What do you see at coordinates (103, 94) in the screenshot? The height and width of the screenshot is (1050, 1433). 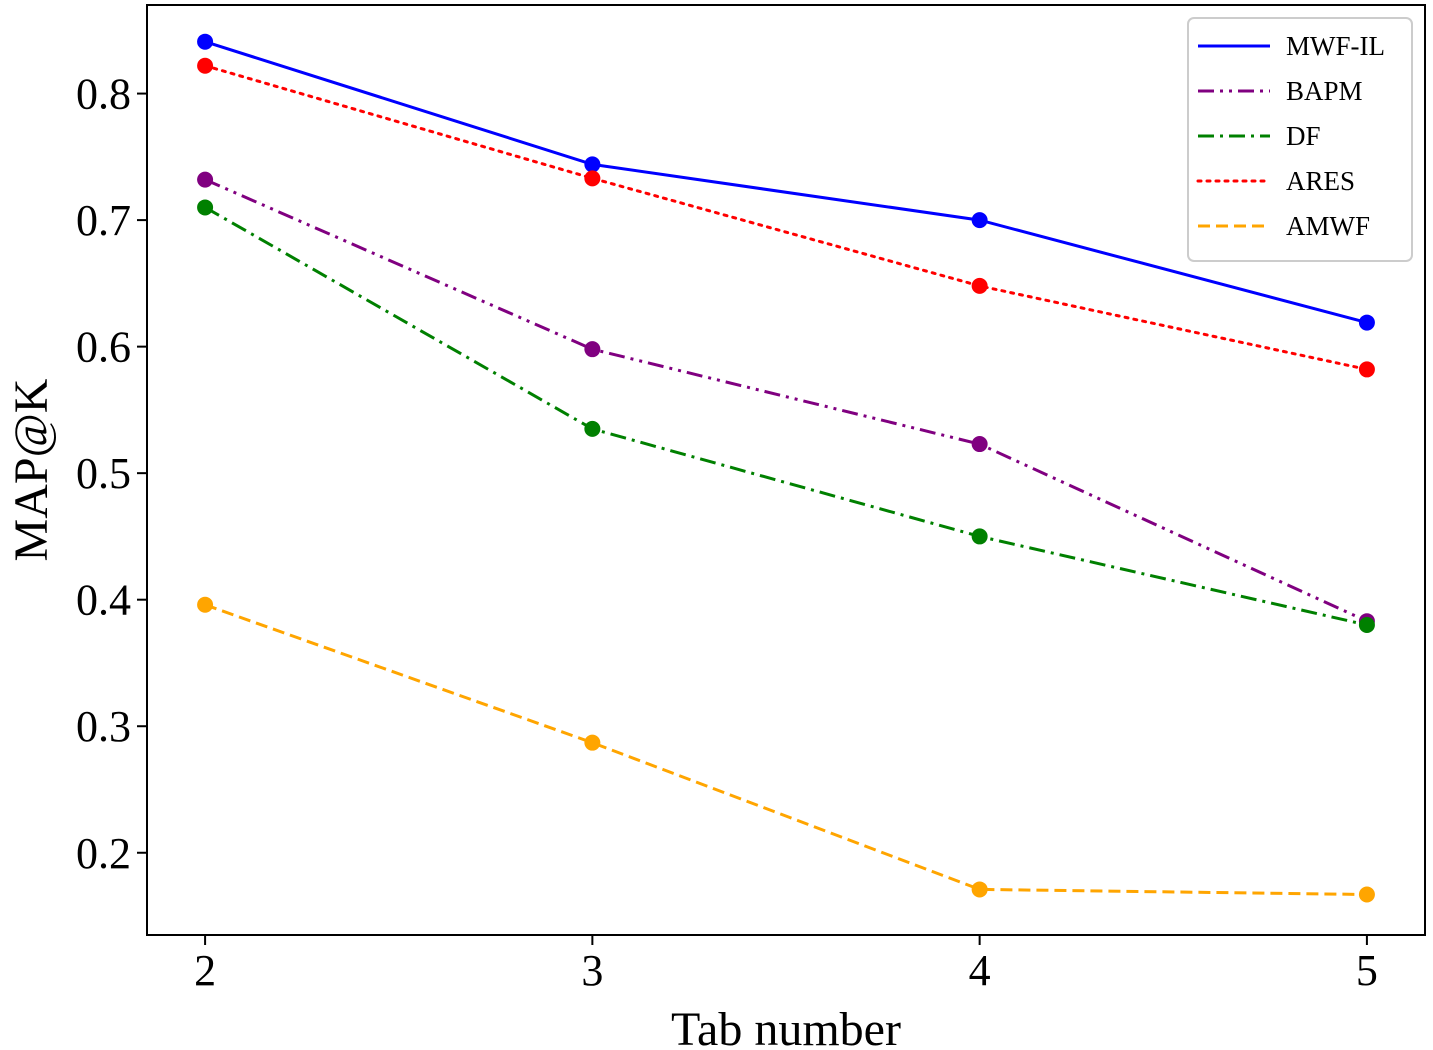 I see `y-tick-label: 0.8` at bounding box center [103, 94].